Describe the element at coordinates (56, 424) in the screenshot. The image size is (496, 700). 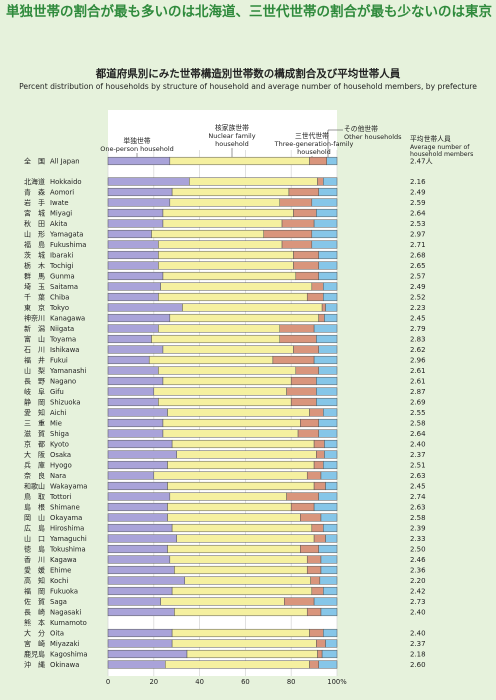
I see `row-label-en-mie: Mie` at that location.